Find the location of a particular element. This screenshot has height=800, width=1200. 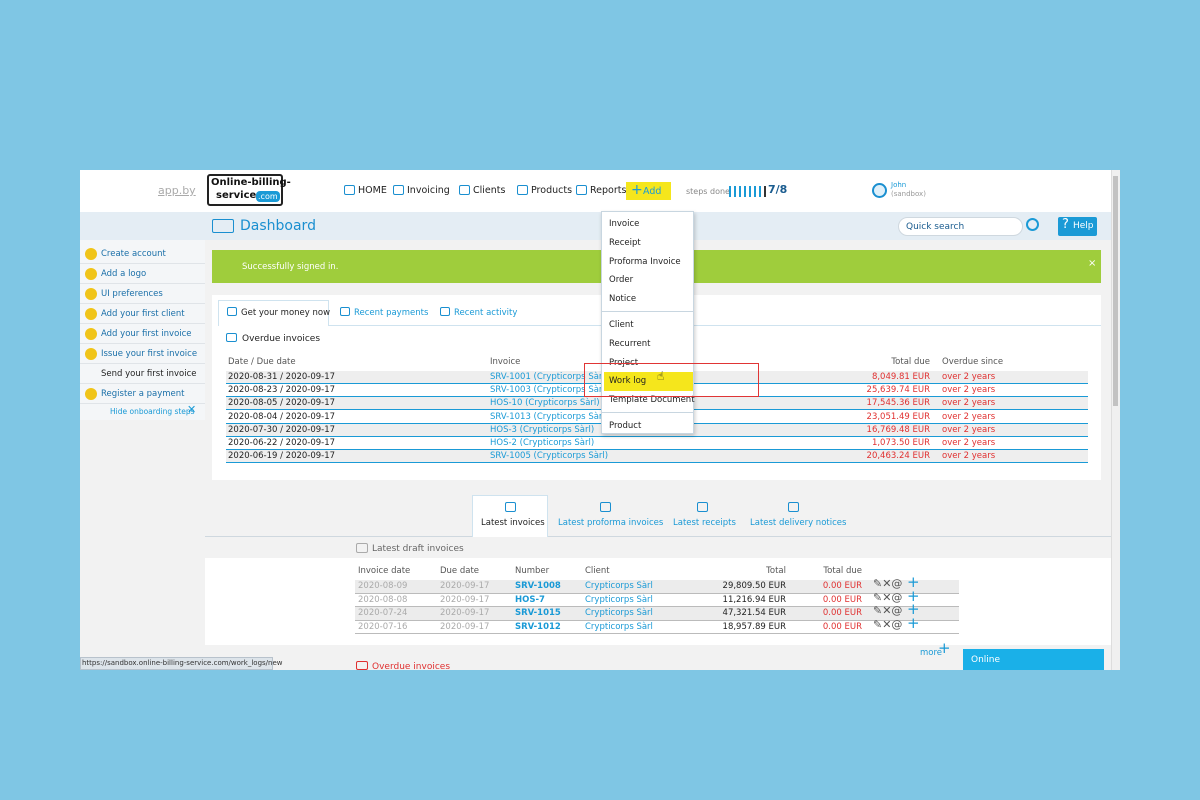

tab: Recent payments is located at coordinates (391, 313).